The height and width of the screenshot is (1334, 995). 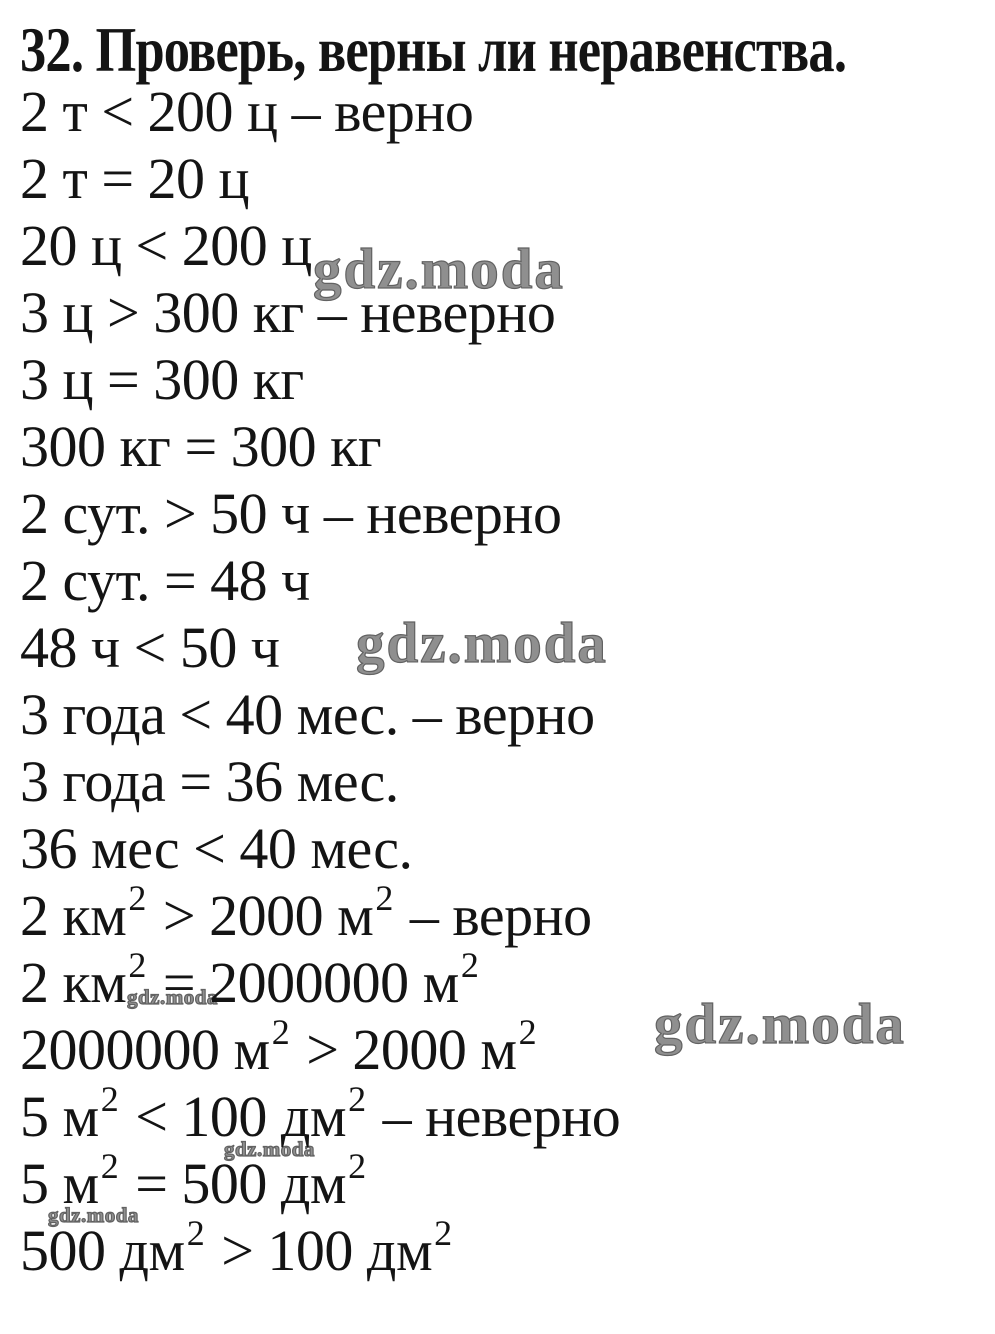 What do you see at coordinates (320, 379) in the screenshot?
I see `answer-line: 3 ц = 300 кг` at bounding box center [320, 379].